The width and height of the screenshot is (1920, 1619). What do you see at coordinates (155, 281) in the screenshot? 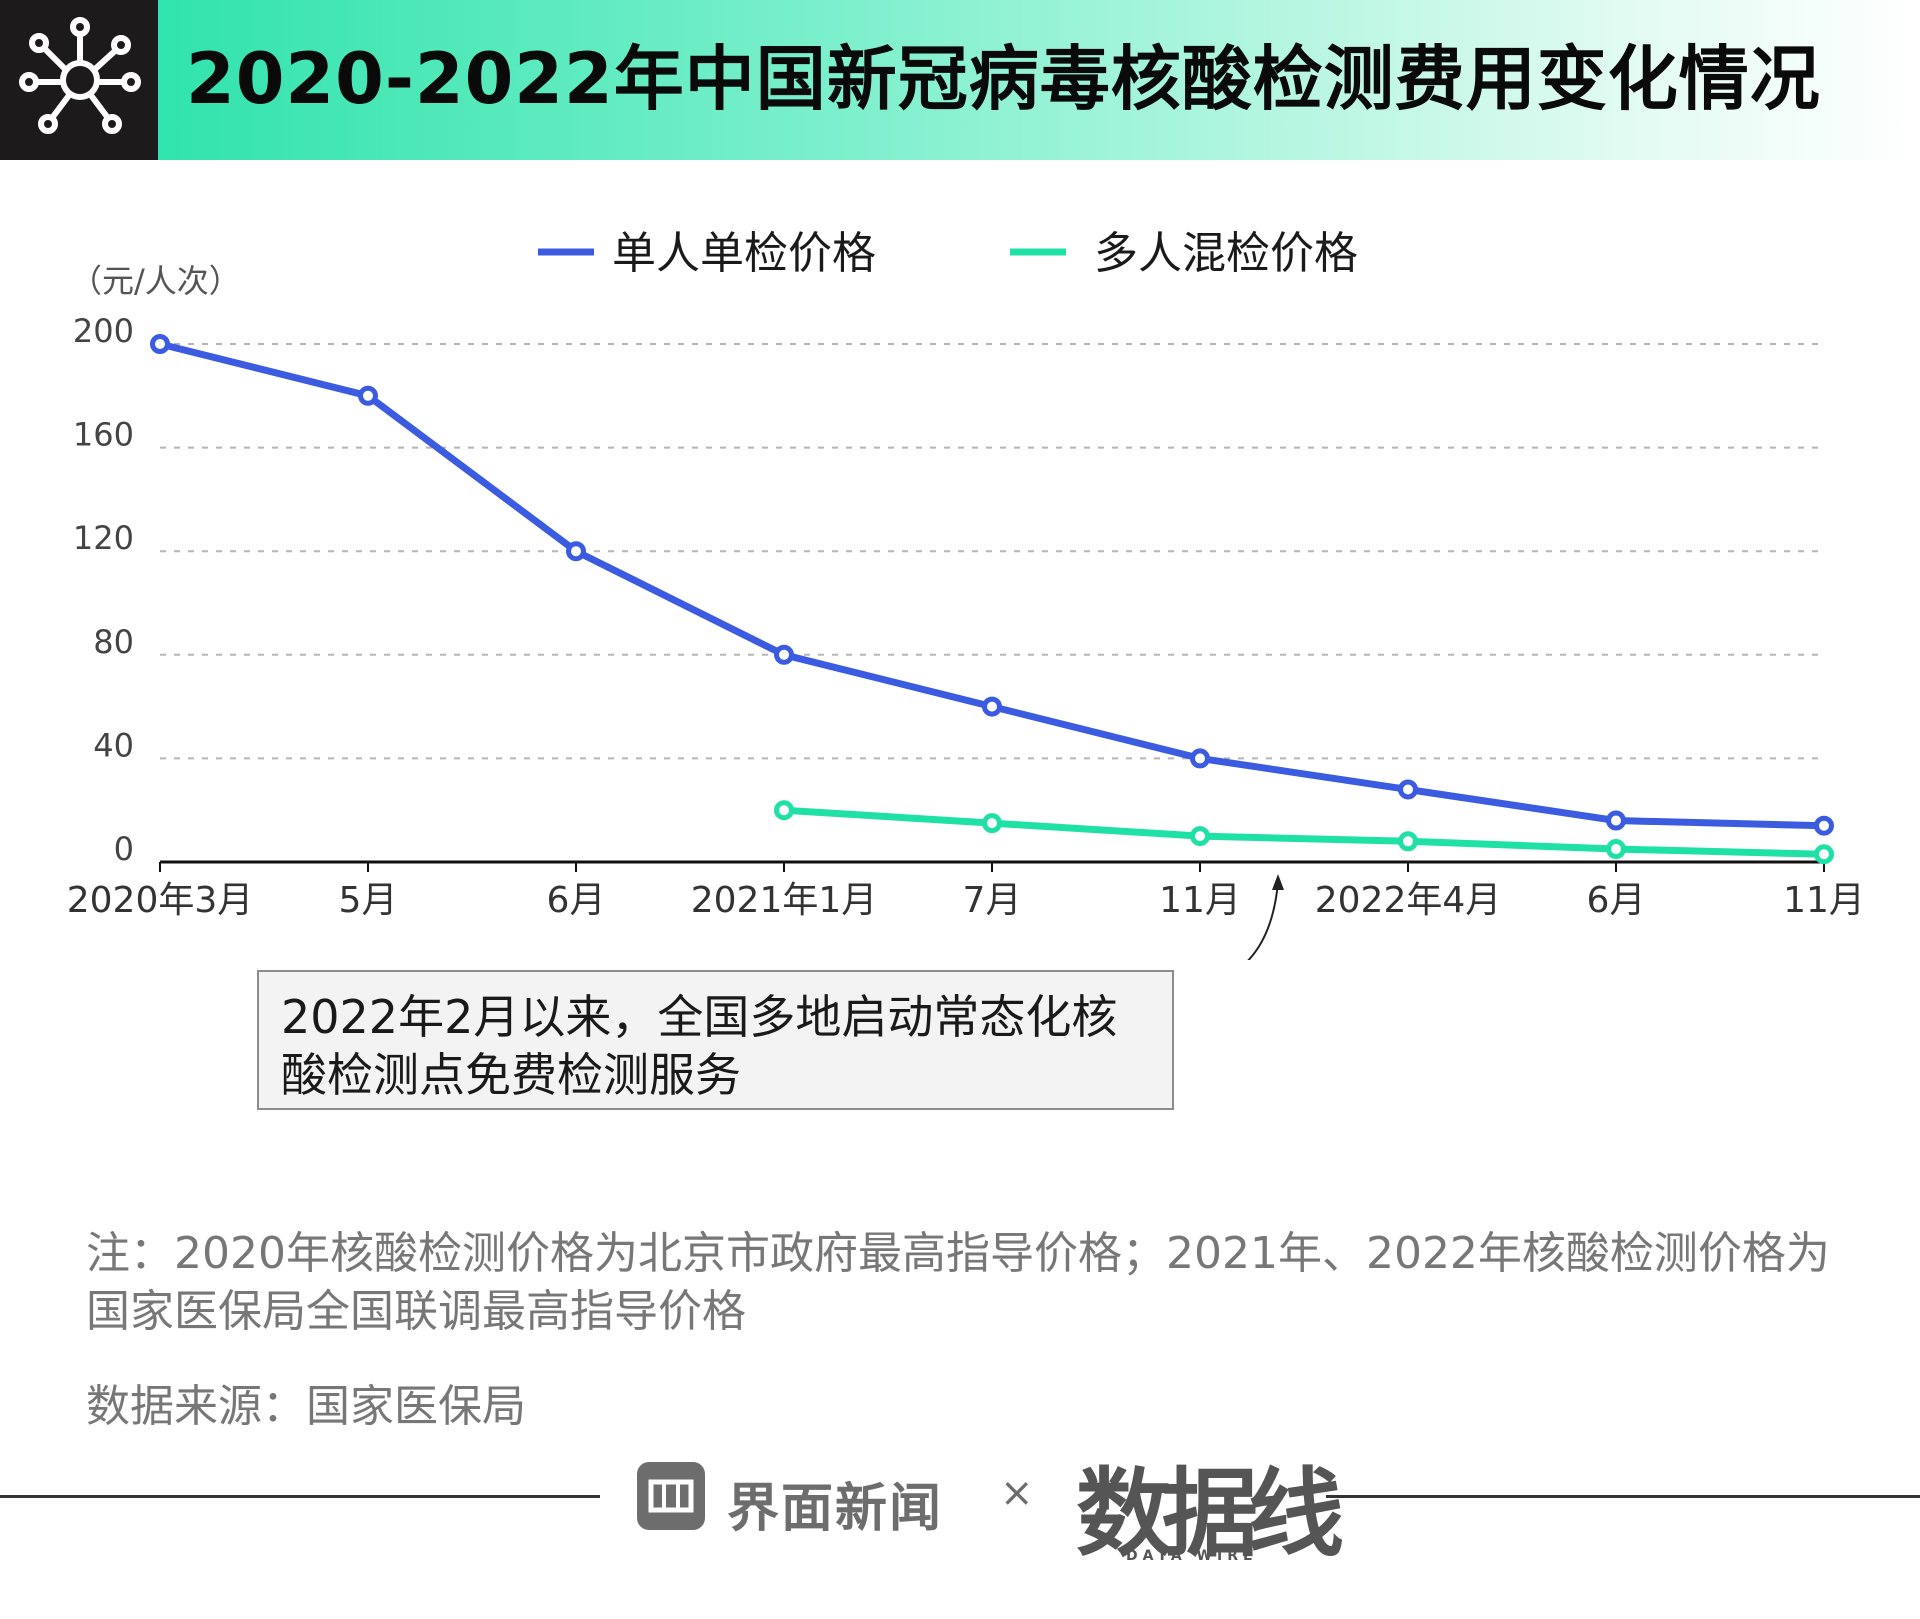
I see `y-axis-unit: （元/人次）` at bounding box center [155, 281].